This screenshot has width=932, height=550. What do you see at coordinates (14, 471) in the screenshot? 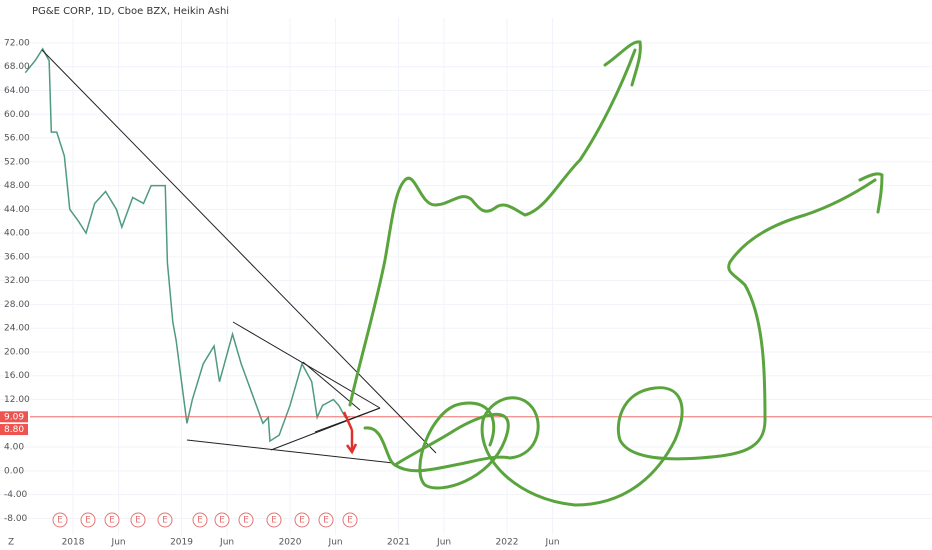
I see `y-tick-label: 0.00` at bounding box center [14, 471].